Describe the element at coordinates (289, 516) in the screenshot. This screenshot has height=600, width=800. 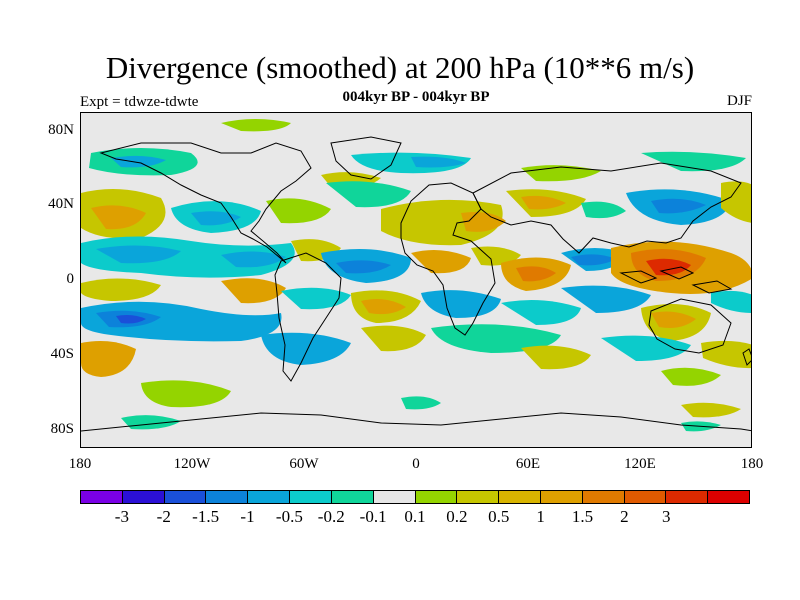
I see `colorbar-label: -0.5` at that location.